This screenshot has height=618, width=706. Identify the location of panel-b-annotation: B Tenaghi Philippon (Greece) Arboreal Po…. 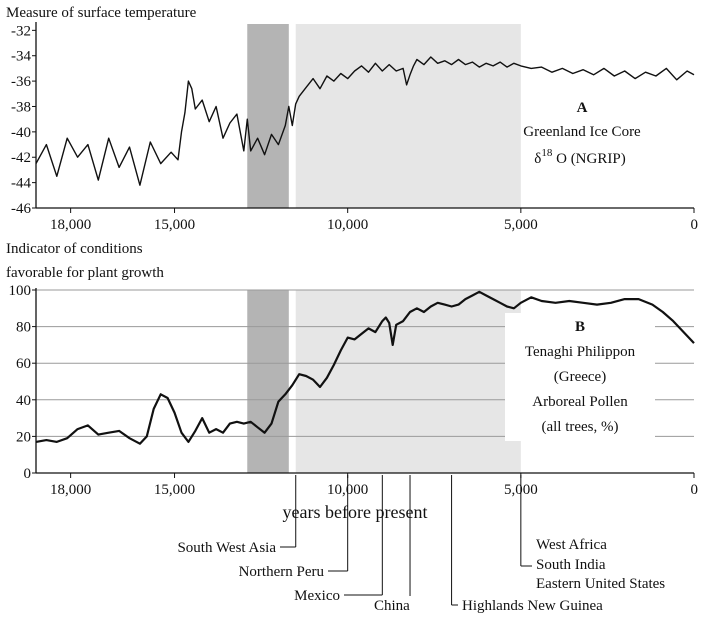
(580, 377).